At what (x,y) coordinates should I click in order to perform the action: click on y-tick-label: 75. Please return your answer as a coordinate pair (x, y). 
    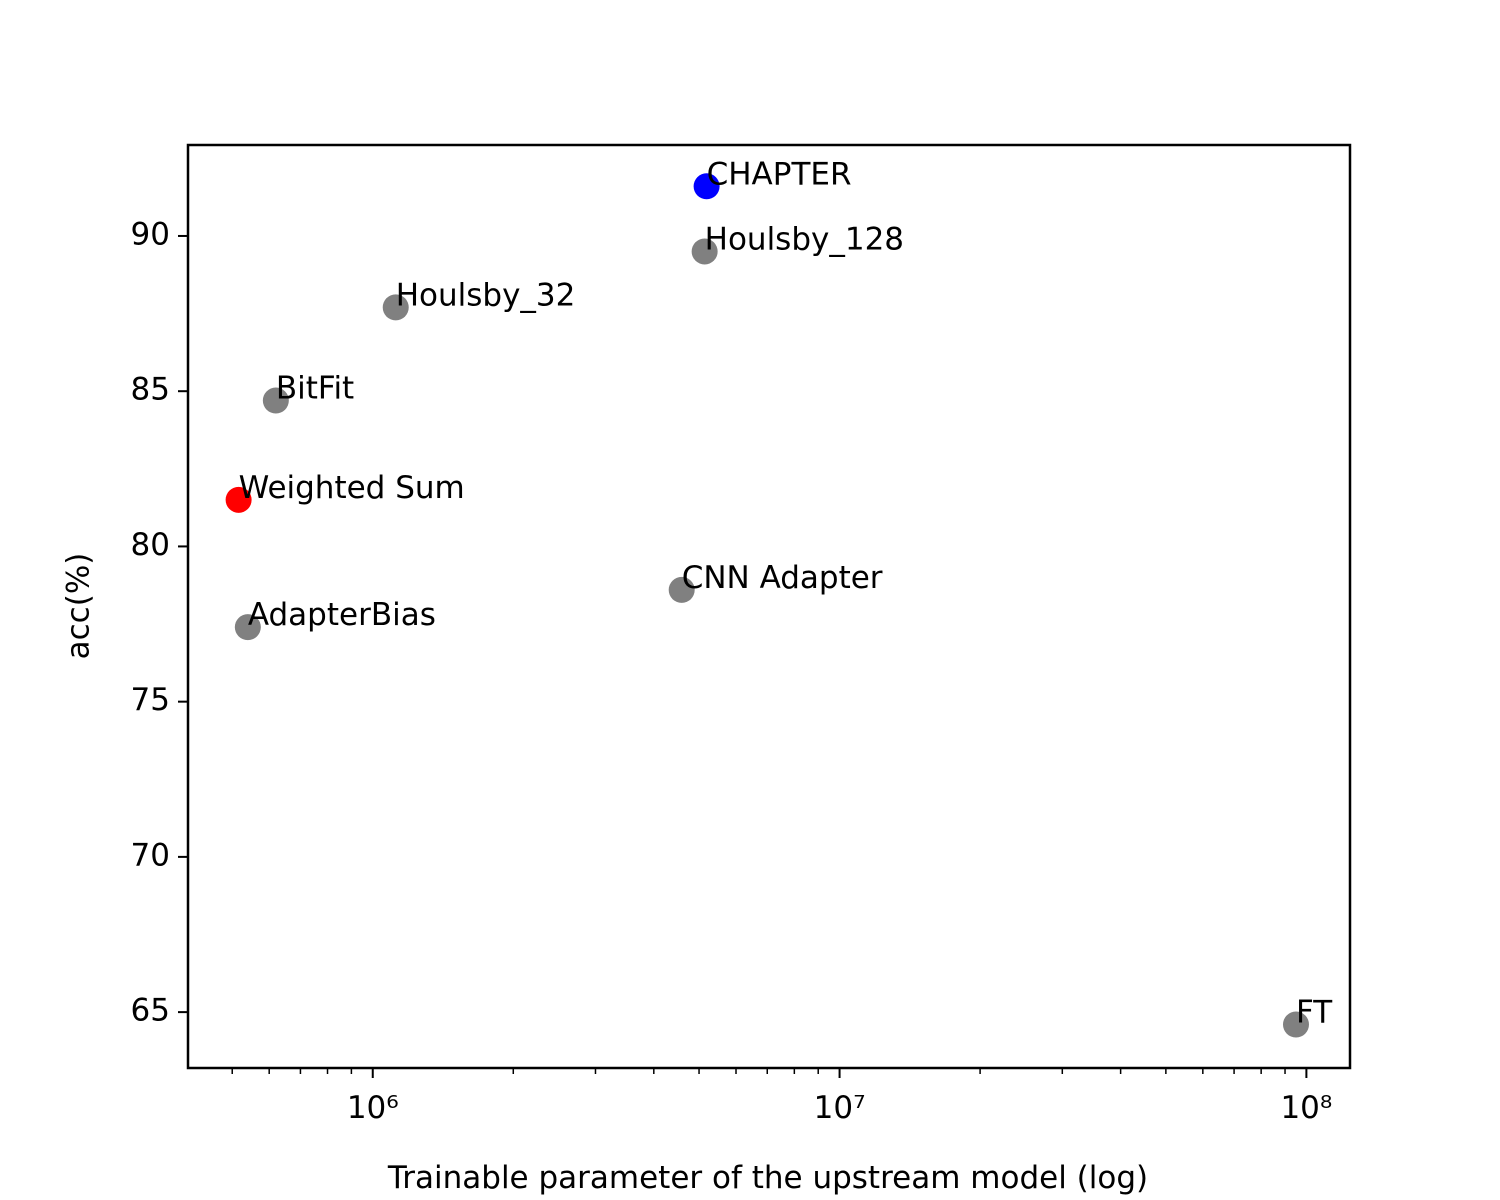
    Looking at the image, I should click on (150, 700).